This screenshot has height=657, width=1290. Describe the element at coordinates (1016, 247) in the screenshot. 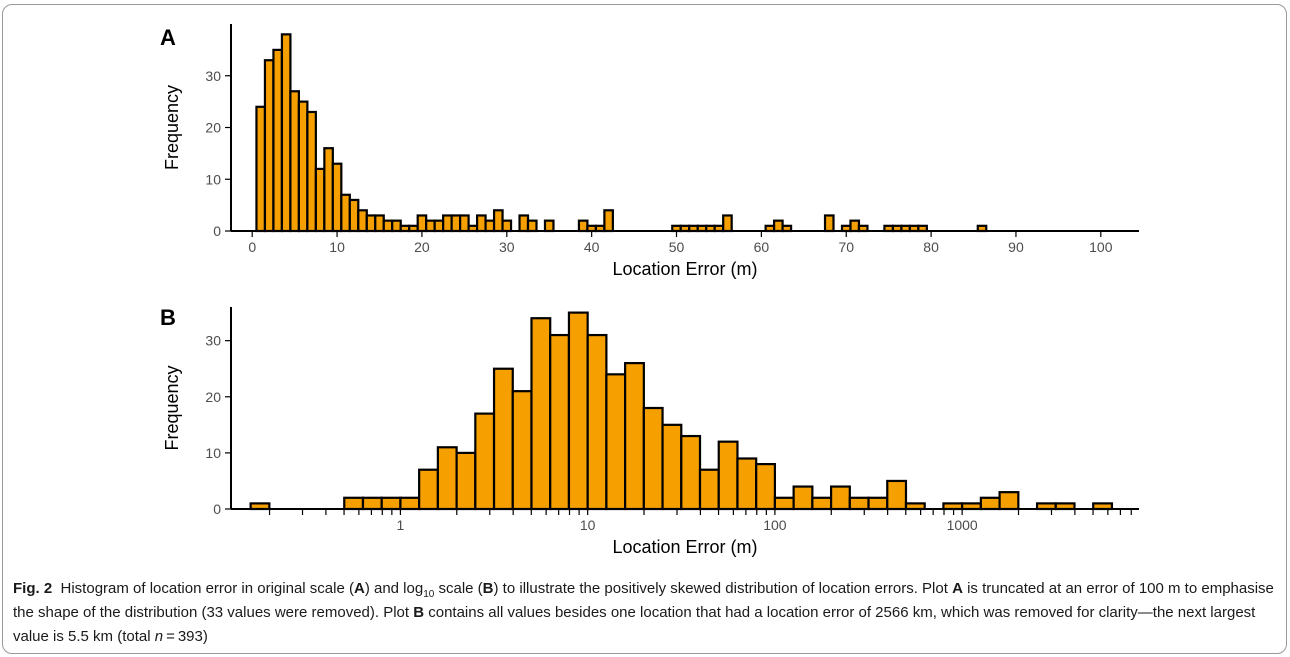

I see `x-tick-label: 90` at that location.